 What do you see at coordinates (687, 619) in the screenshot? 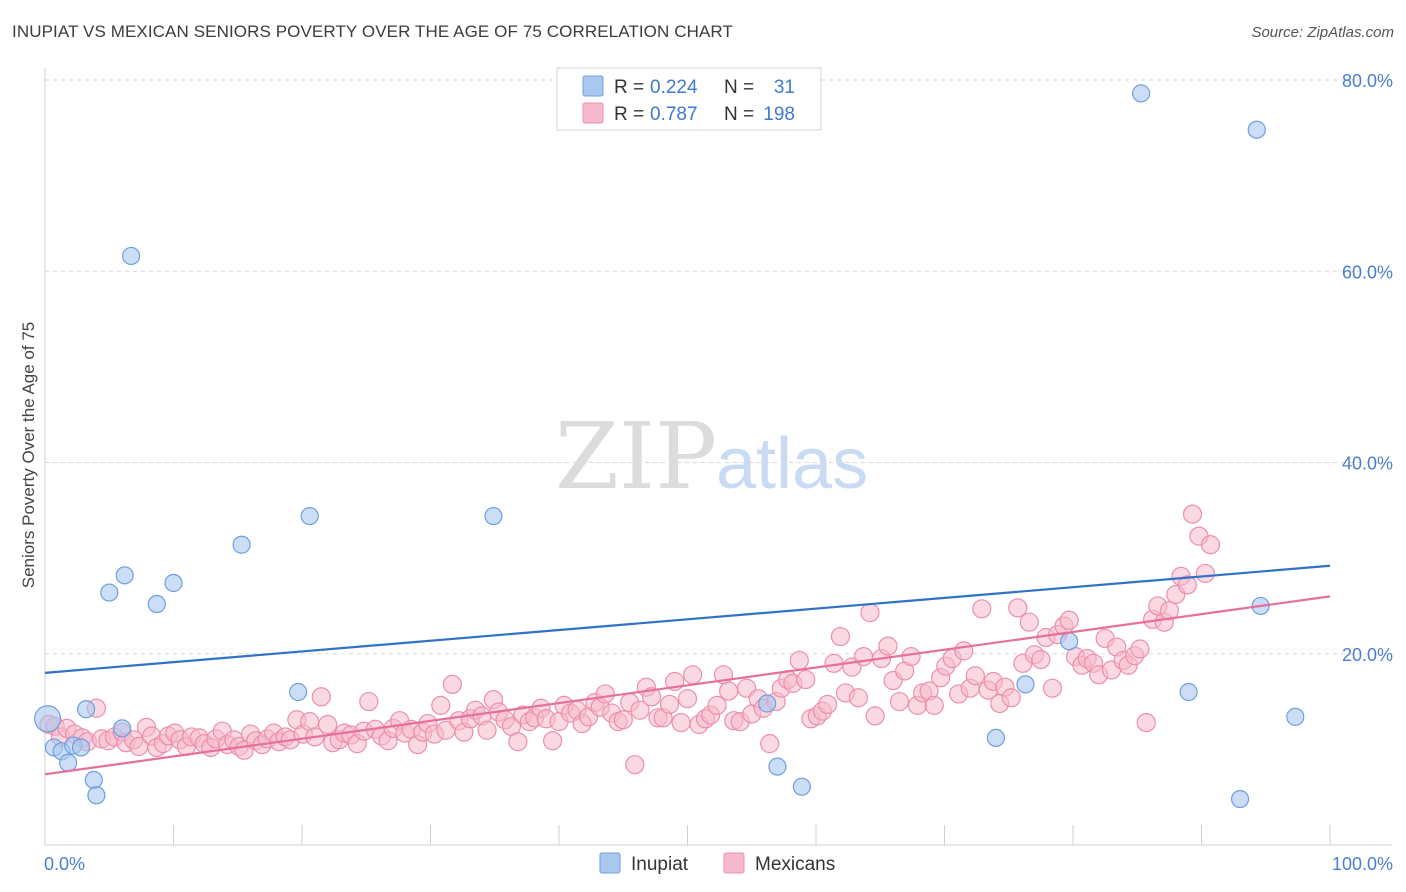
I see `inupiat-trend-line` at bounding box center [687, 619].